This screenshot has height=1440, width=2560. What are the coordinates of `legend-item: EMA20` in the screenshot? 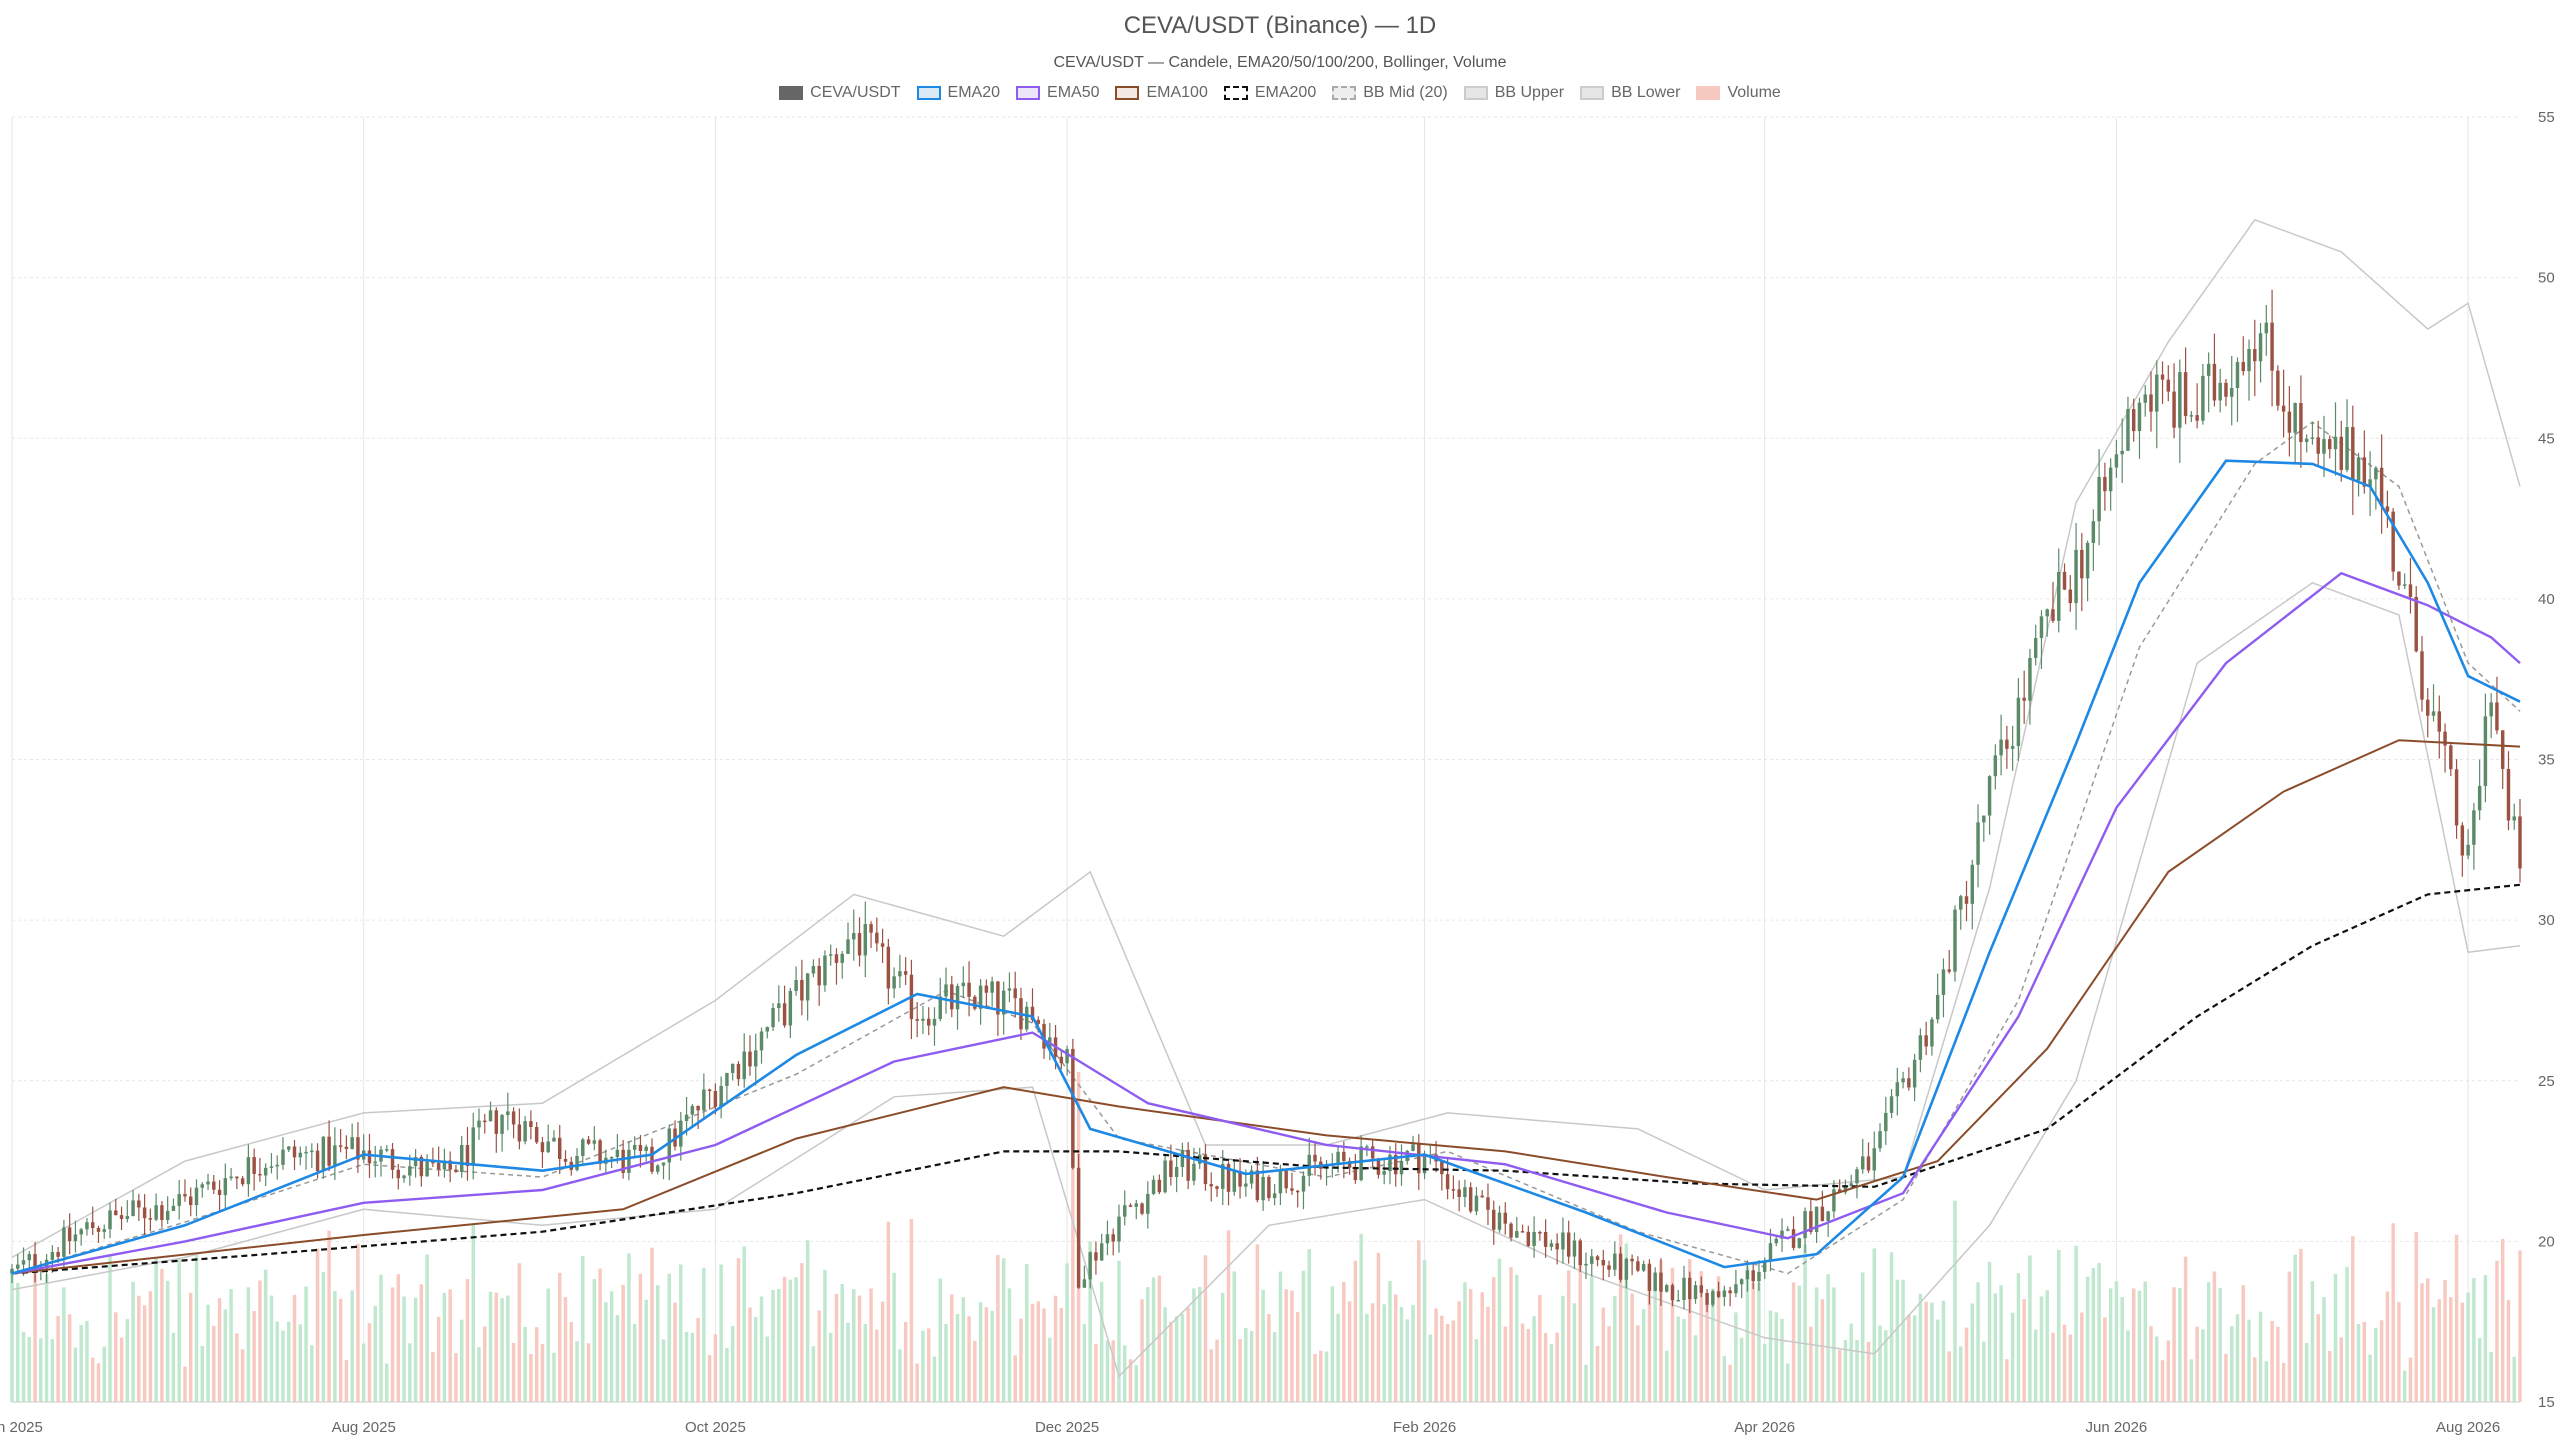 It's located at (958, 93).